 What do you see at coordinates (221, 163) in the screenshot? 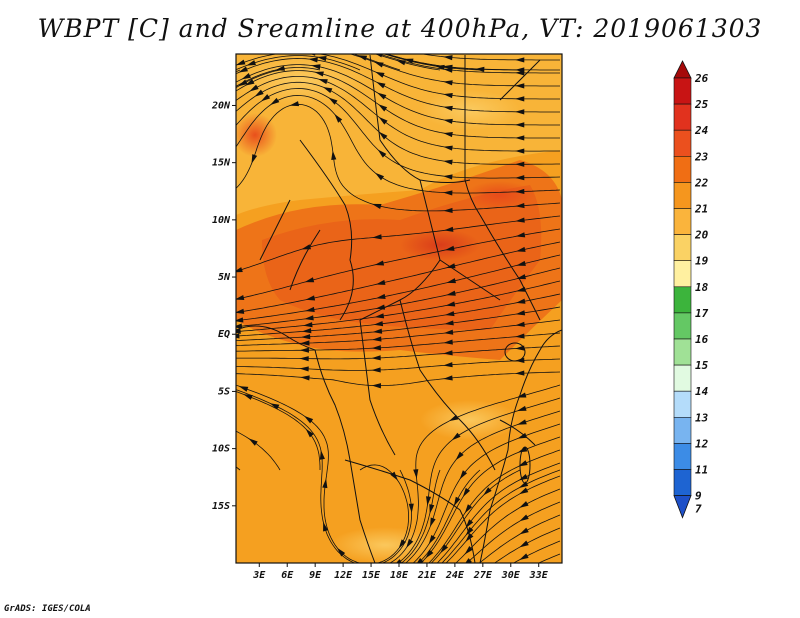
I see `lat-tick-label: 15N` at bounding box center [221, 163].